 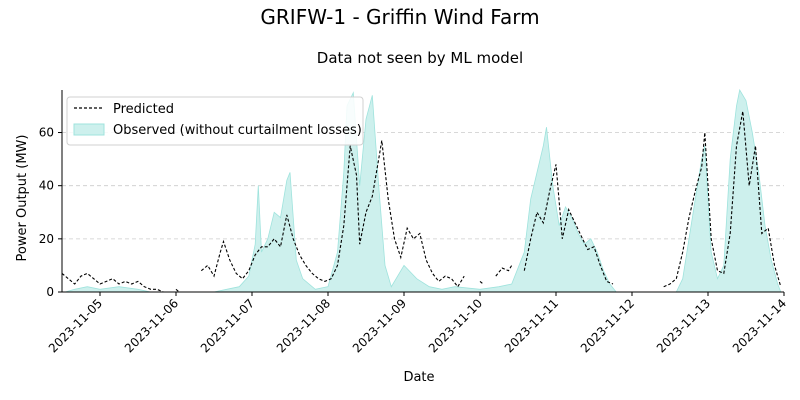 I want to click on chart-subtitle: Data not seen by ML model, so click(x=420, y=58).